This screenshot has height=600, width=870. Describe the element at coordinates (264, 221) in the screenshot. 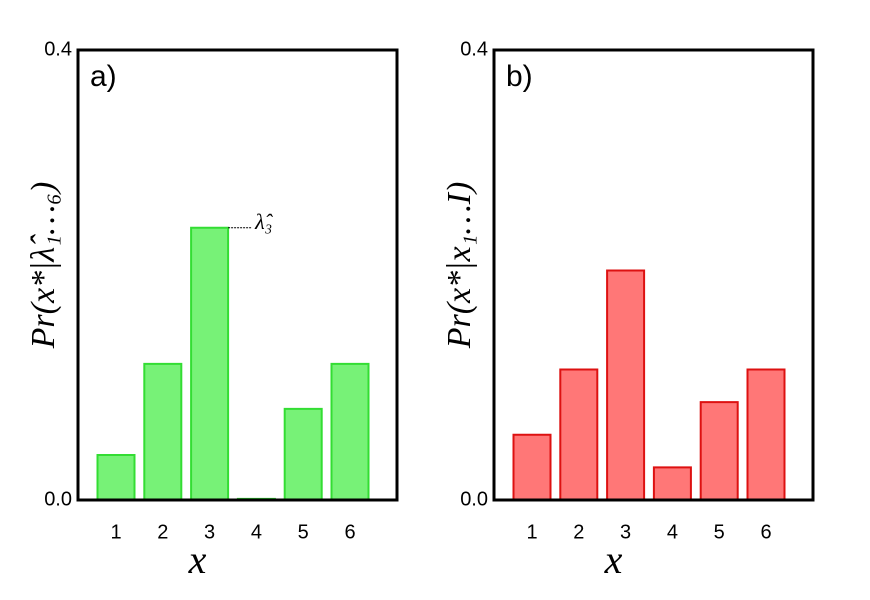

I see `annotation: λ̂₃` at that location.